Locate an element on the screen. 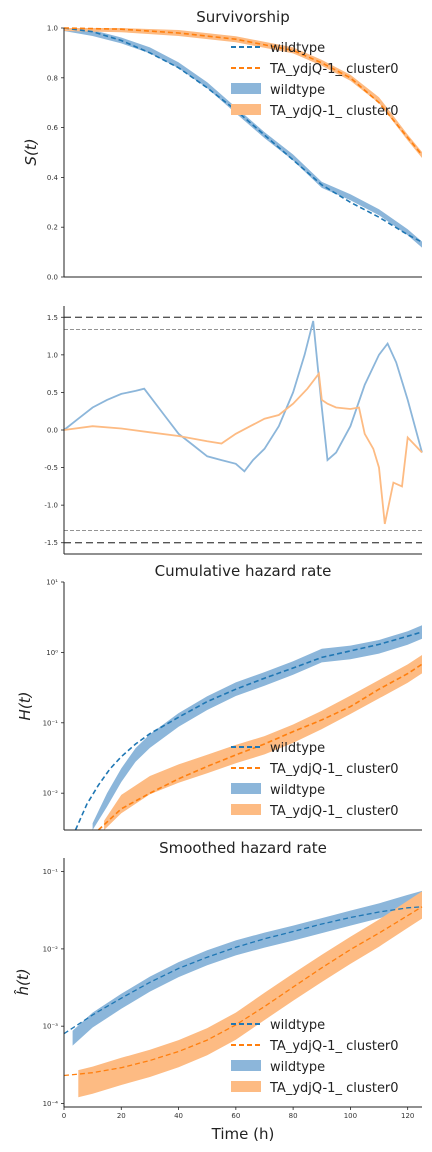 The height and width of the screenshot is (1152, 432). y-tick-label: 0.5 is located at coordinates (52, 393).